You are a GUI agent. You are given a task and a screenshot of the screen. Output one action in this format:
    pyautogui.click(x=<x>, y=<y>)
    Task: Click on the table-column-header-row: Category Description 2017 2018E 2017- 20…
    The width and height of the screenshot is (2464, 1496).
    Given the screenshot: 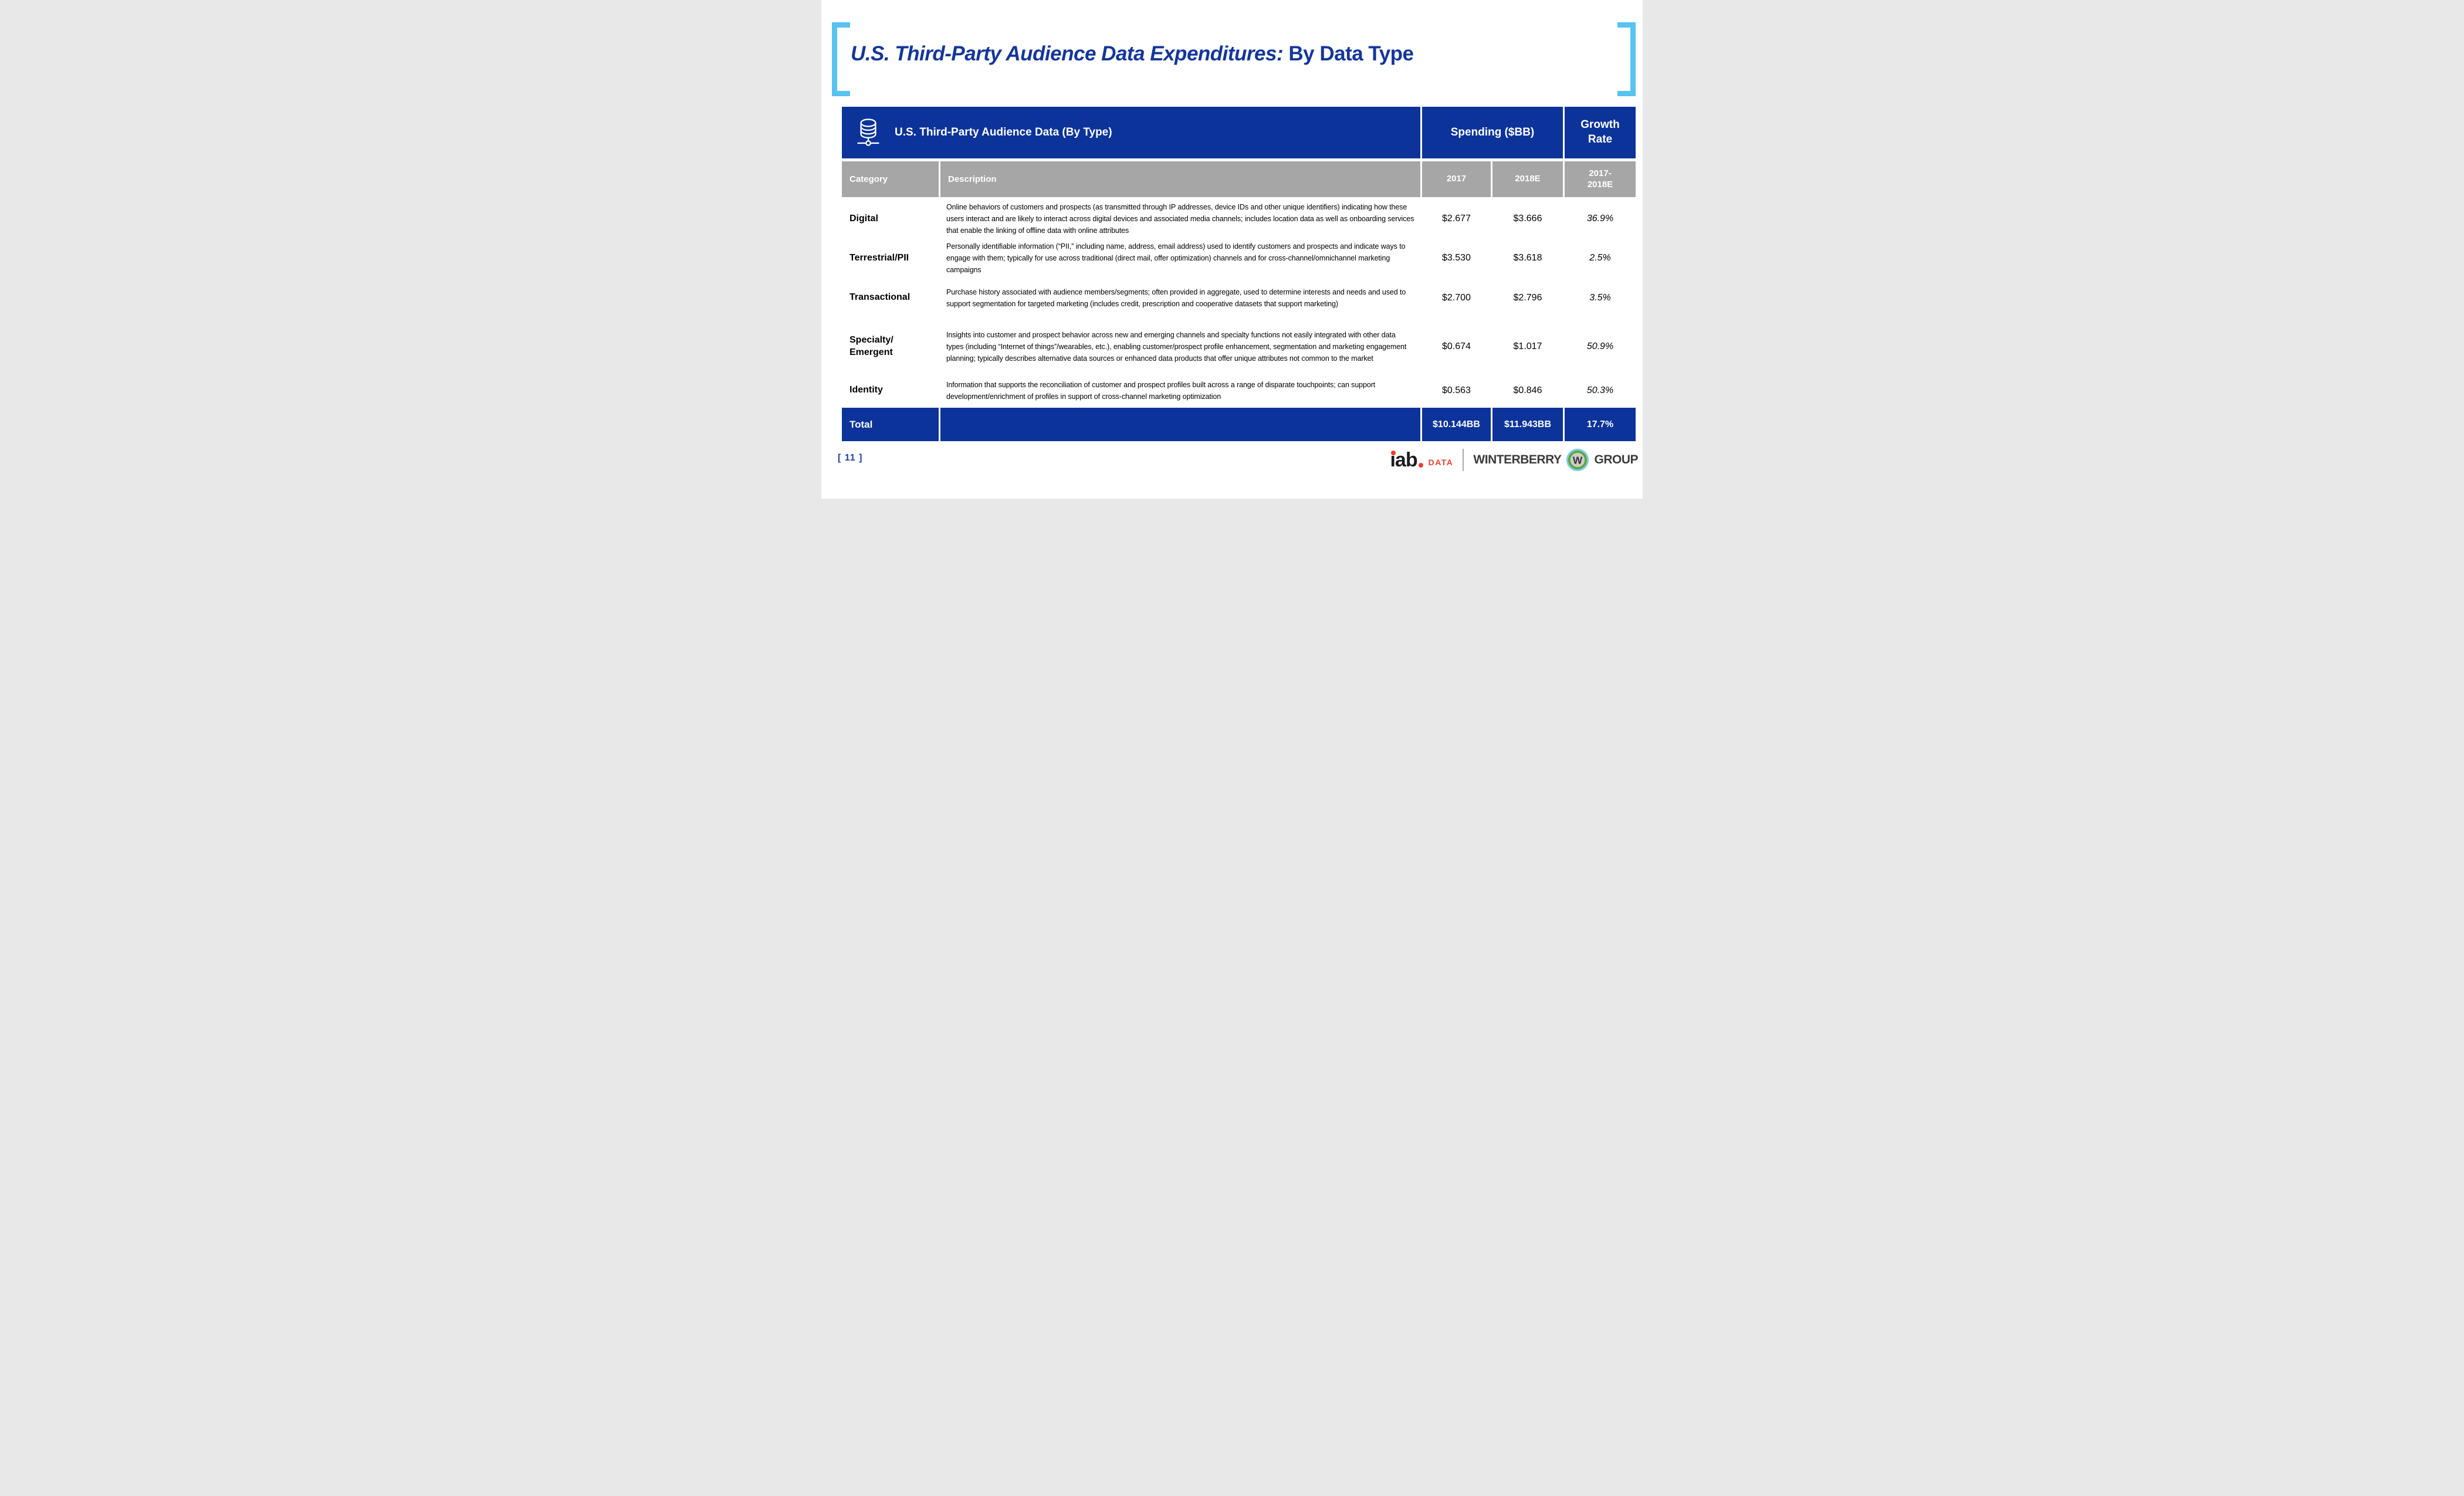 What is the action you would take?
    pyautogui.click(x=1239, y=179)
    